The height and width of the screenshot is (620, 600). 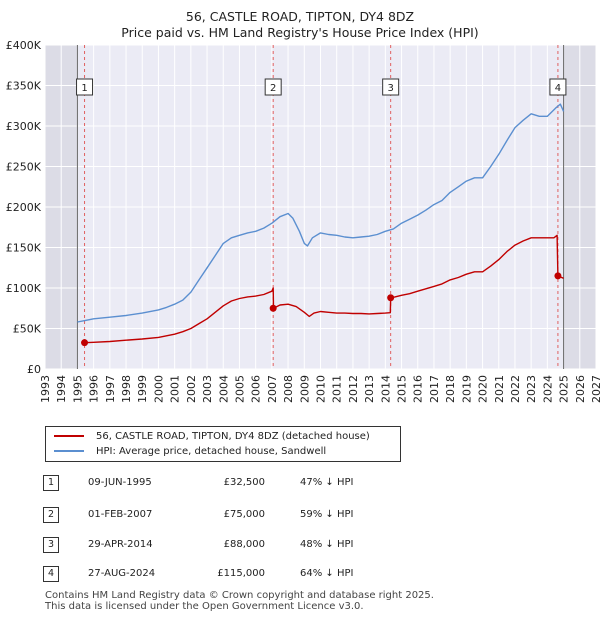 I want to click on sale-label-number: 2, so click(x=273, y=88).